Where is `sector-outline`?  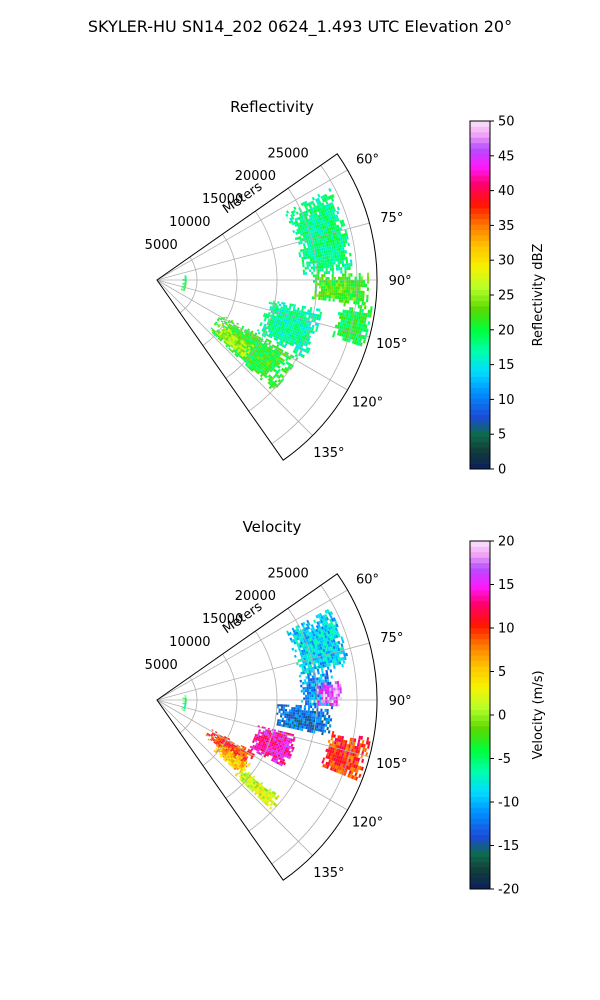 sector-outline is located at coordinates (267, 727).